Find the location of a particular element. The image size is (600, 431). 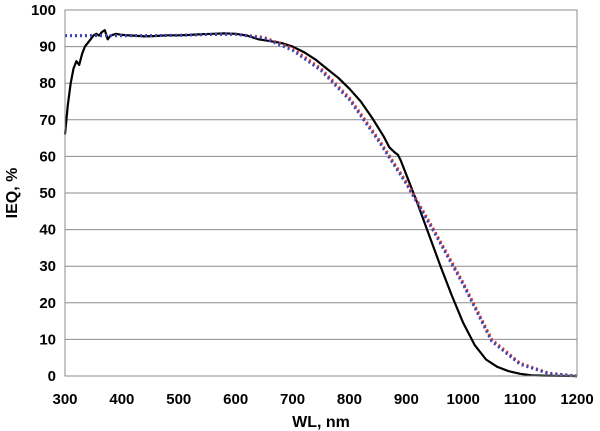

y-tick-label: 100 is located at coordinates (43, 10).